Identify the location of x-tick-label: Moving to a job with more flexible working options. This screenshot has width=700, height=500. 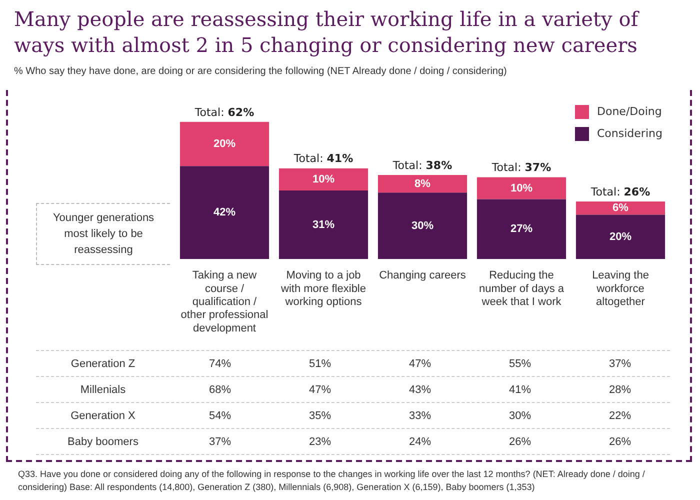
(323, 289).